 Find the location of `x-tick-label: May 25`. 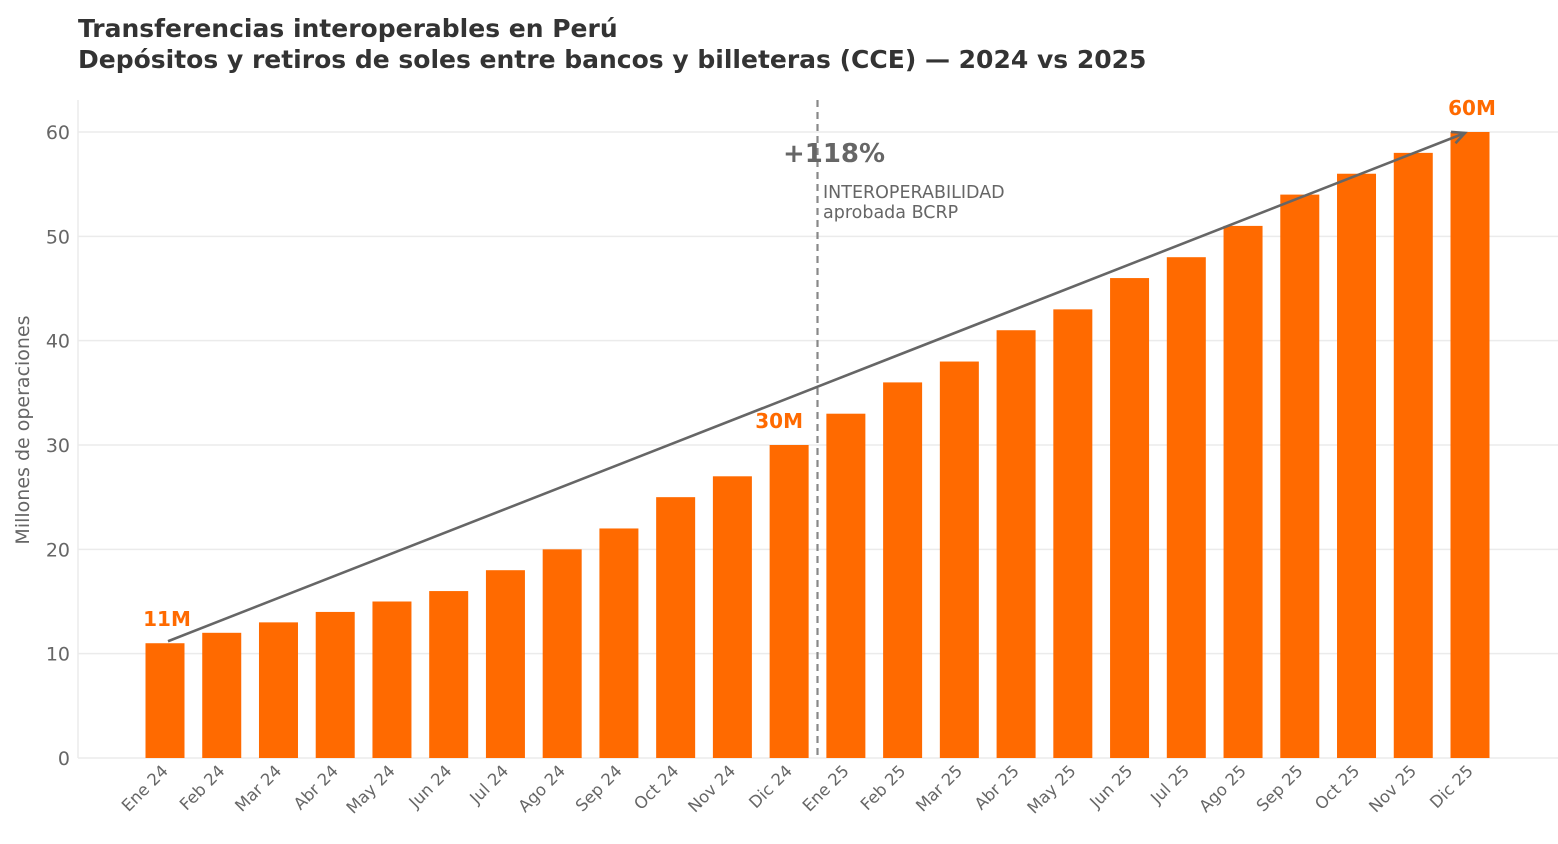

x-tick-label: May 25 is located at coordinates (1052, 789).